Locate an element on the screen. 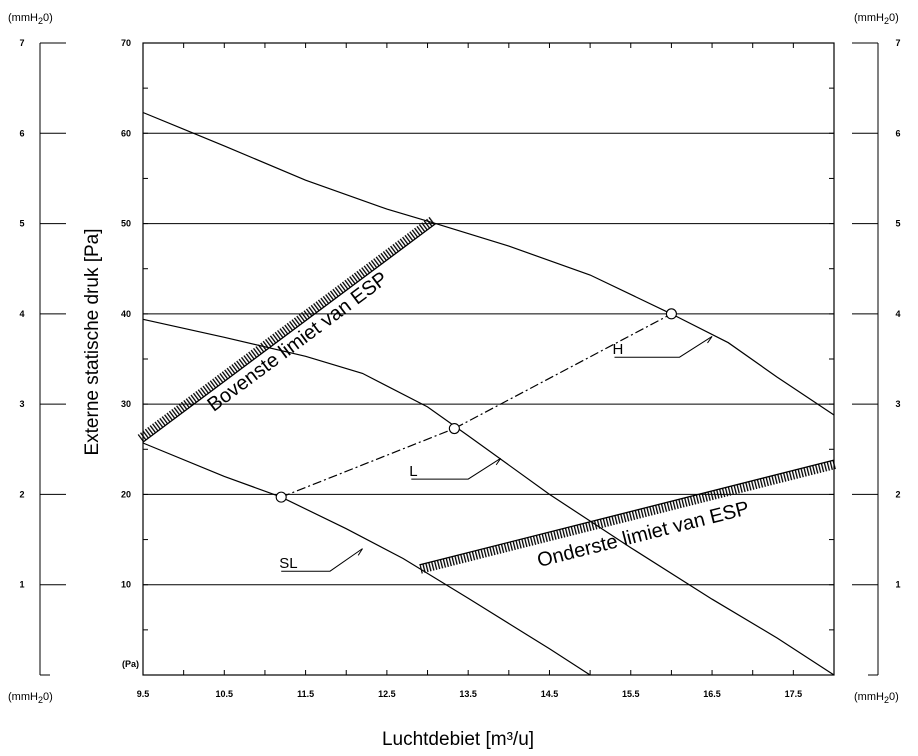 The width and height of the screenshot is (918, 756). x-tick-label: 16.5 is located at coordinates (712, 694).